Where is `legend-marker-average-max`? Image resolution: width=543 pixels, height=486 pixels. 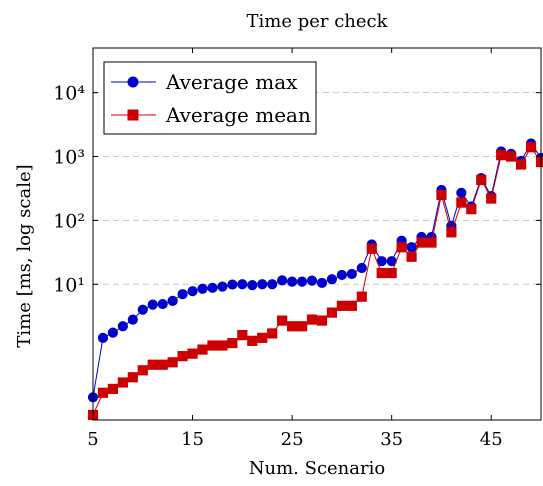 legend-marker-average-max is located at coordinates (133, 82).